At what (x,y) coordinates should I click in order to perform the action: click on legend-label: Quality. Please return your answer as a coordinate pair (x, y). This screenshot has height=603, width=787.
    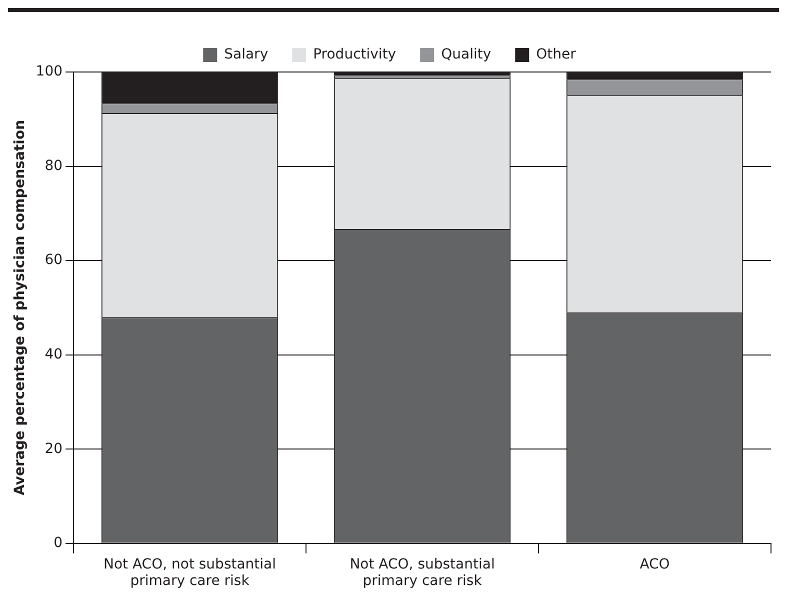
    Looking at the image, I should click on (466, 54).